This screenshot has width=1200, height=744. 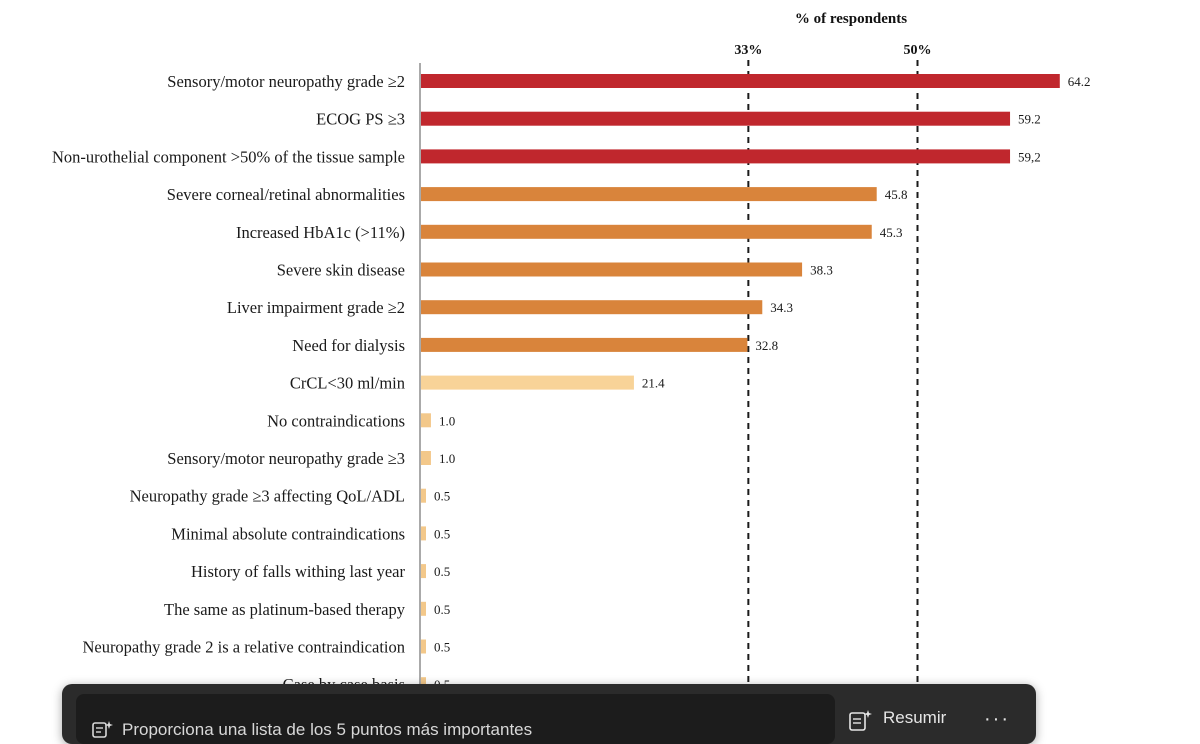 I want to click on chart-title: % of respondents, so click(x=851, y=19).